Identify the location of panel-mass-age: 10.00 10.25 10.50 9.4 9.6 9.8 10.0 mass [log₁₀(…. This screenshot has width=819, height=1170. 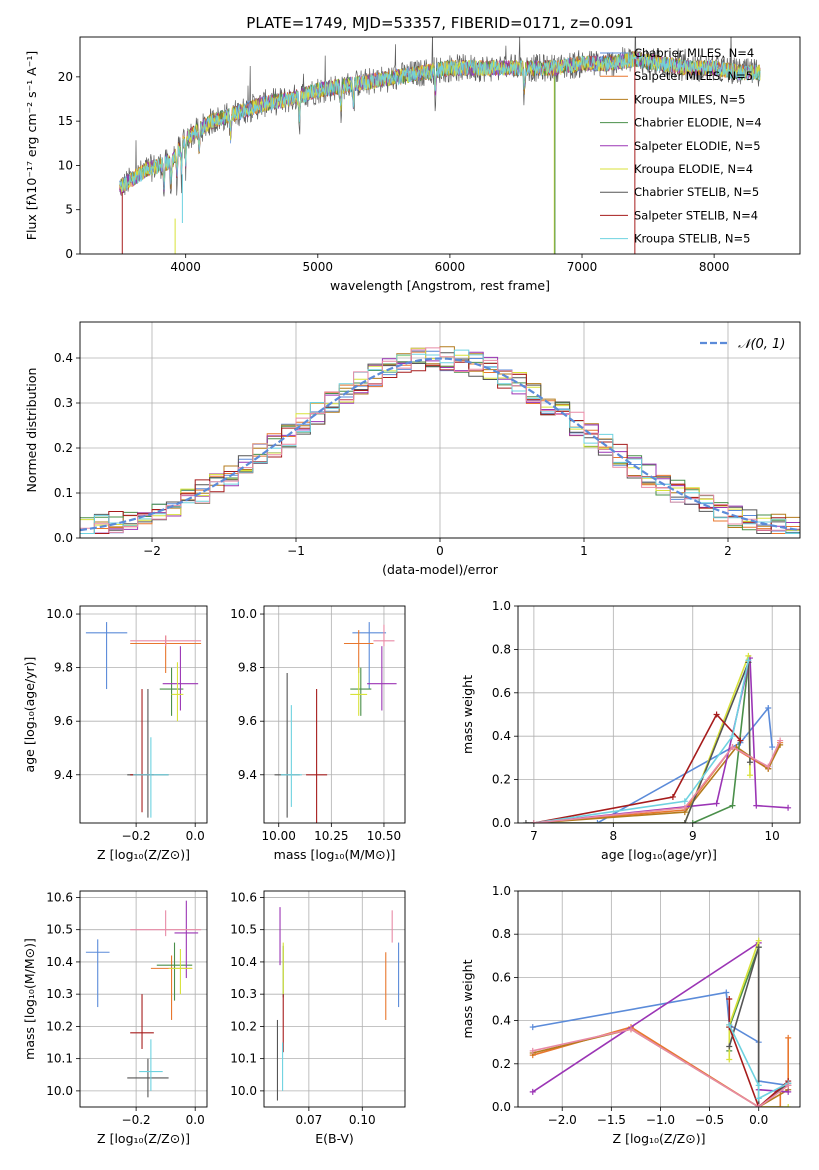
(318, 733).